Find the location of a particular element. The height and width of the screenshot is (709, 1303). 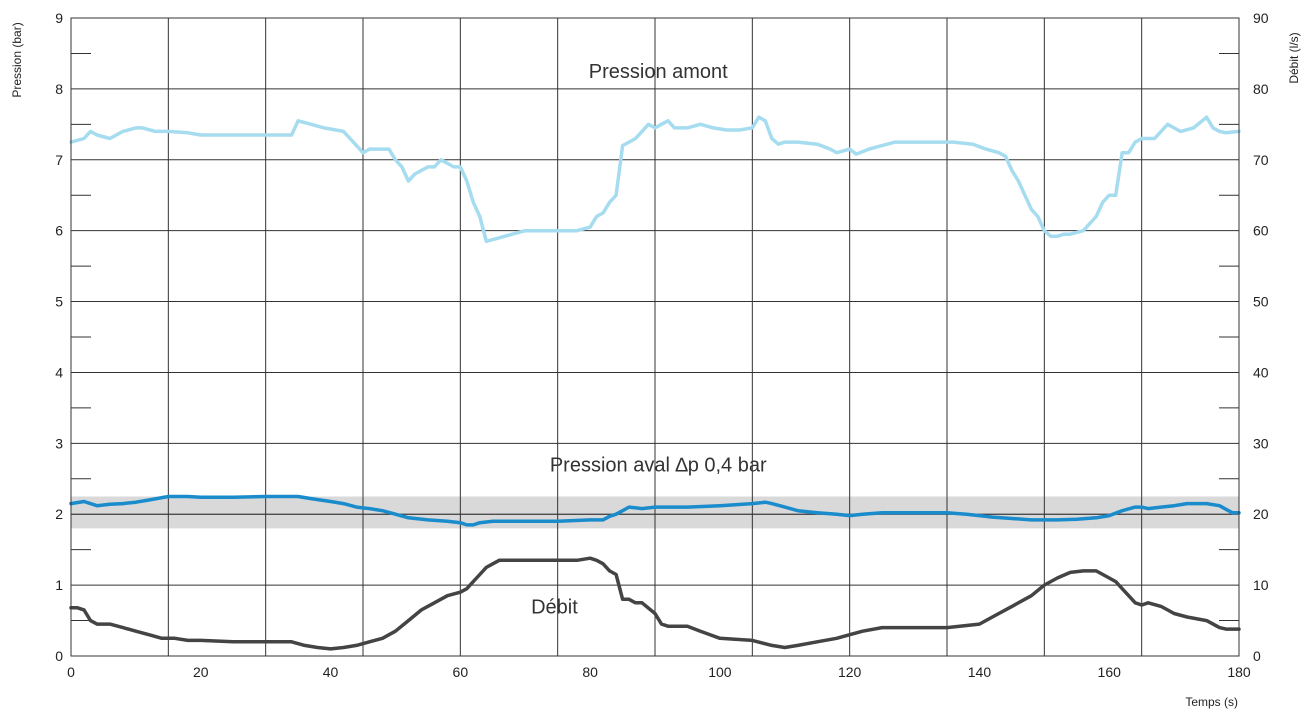

y-left-tick-label: 6 is located at coordinates (59, 231).